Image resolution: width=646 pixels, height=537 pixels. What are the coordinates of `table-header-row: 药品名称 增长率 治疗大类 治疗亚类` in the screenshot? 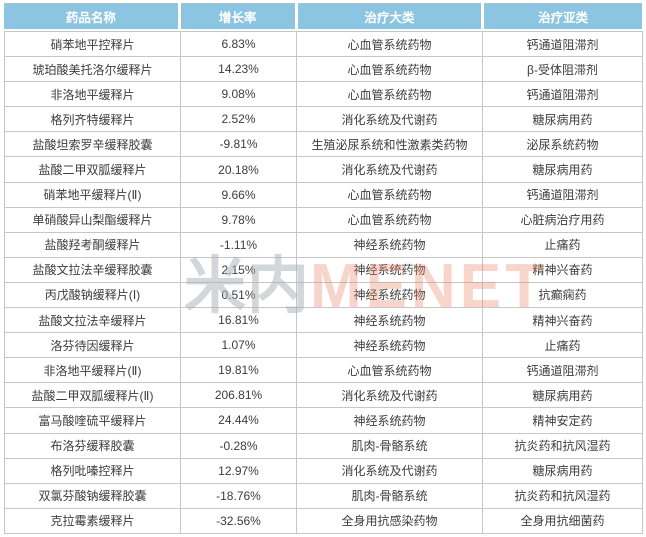 It's located at (323, 16).